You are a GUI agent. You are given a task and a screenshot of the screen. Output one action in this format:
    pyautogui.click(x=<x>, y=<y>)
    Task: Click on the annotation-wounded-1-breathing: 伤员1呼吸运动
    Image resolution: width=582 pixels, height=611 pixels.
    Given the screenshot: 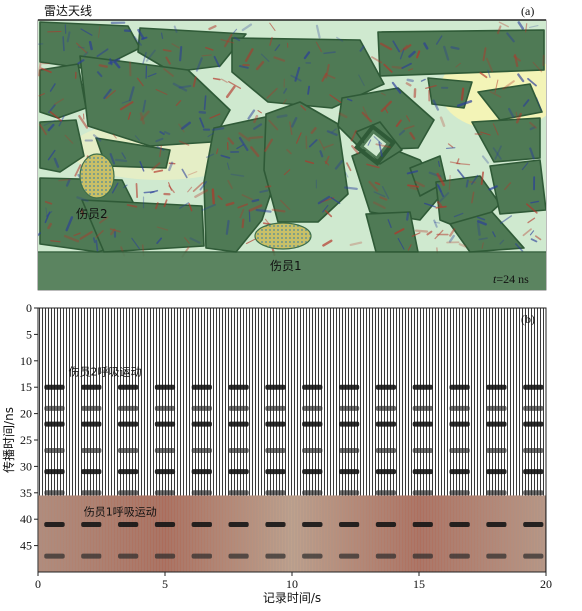 What is the action you would take?
    pyautogui.click(x=120, y=511)
    